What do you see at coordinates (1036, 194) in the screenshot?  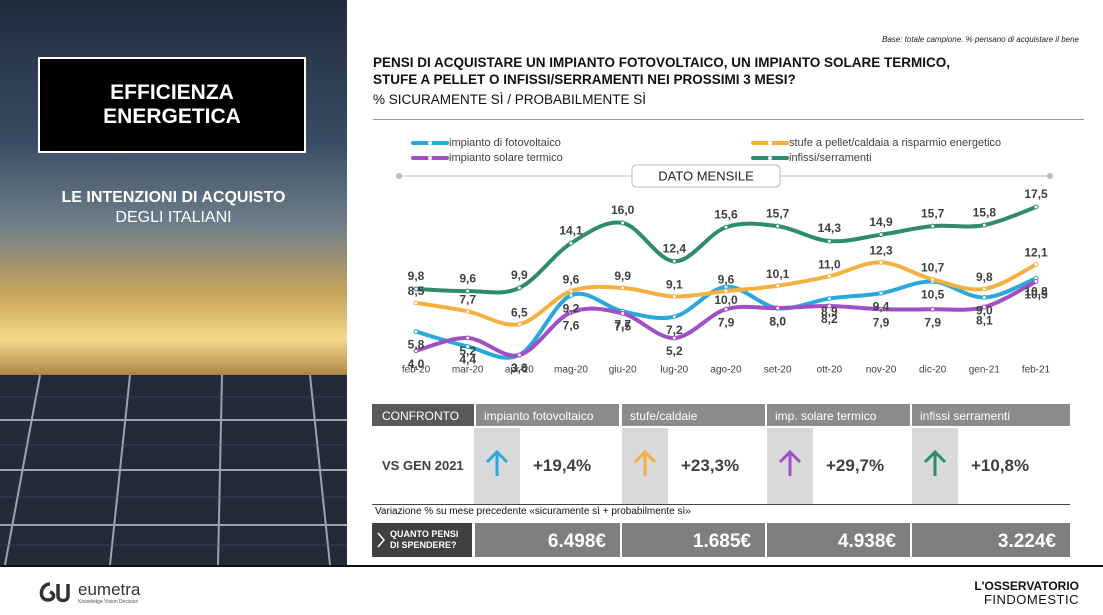 I see `data-label: 17,5` at bounding box center [1036, 194].